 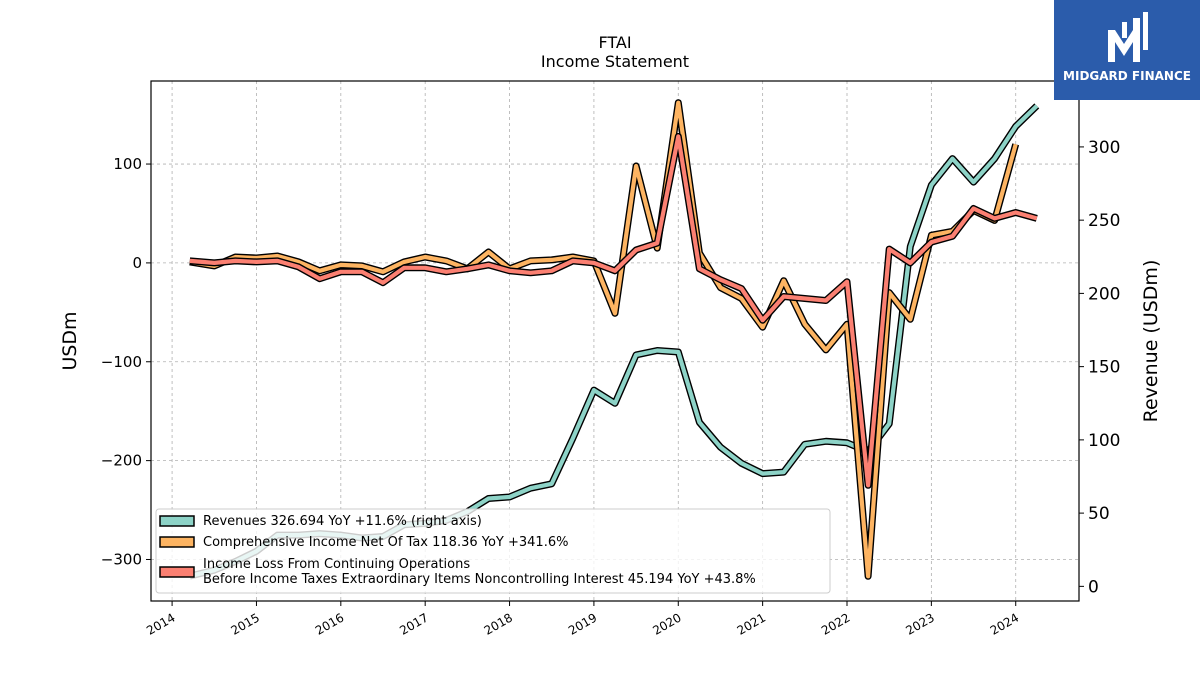 I want to click on y-axis-left: −300 −200 −100 0 100, so click(x=126, y=361).